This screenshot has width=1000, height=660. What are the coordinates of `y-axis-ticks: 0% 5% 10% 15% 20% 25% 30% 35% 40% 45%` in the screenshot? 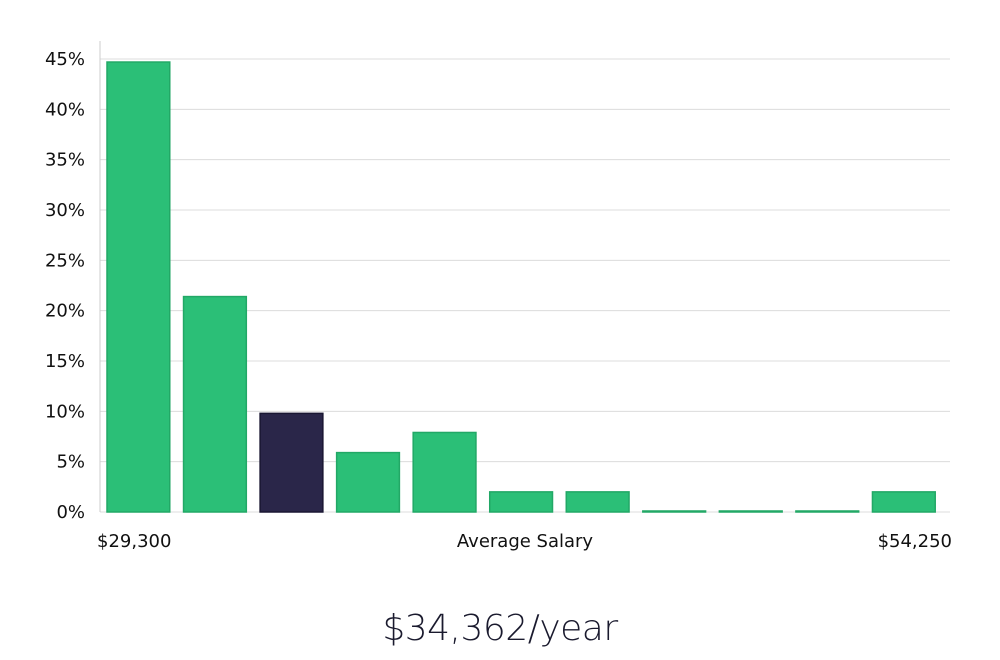 It's located at (65, 286).